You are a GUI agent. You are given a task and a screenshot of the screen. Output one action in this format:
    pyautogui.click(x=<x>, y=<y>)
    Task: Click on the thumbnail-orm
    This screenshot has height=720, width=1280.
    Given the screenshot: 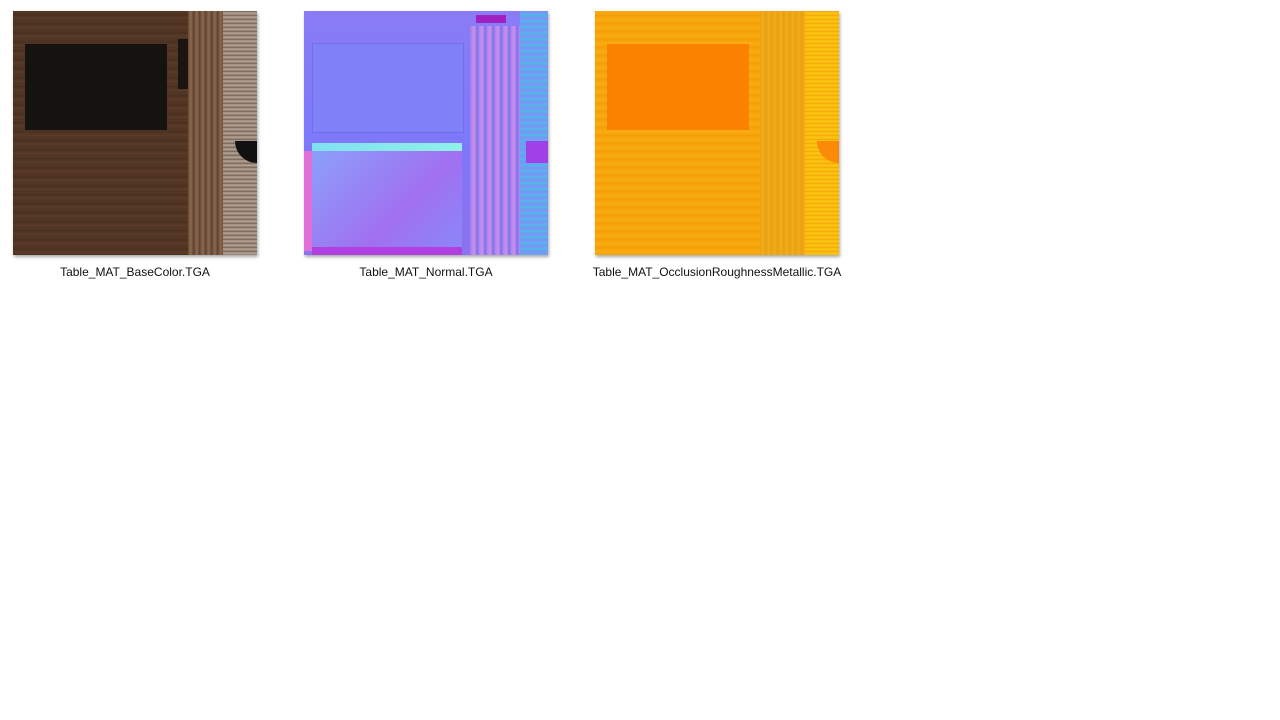 What is the action you would take?
    pyautogui.click(x=717, y=133)
    